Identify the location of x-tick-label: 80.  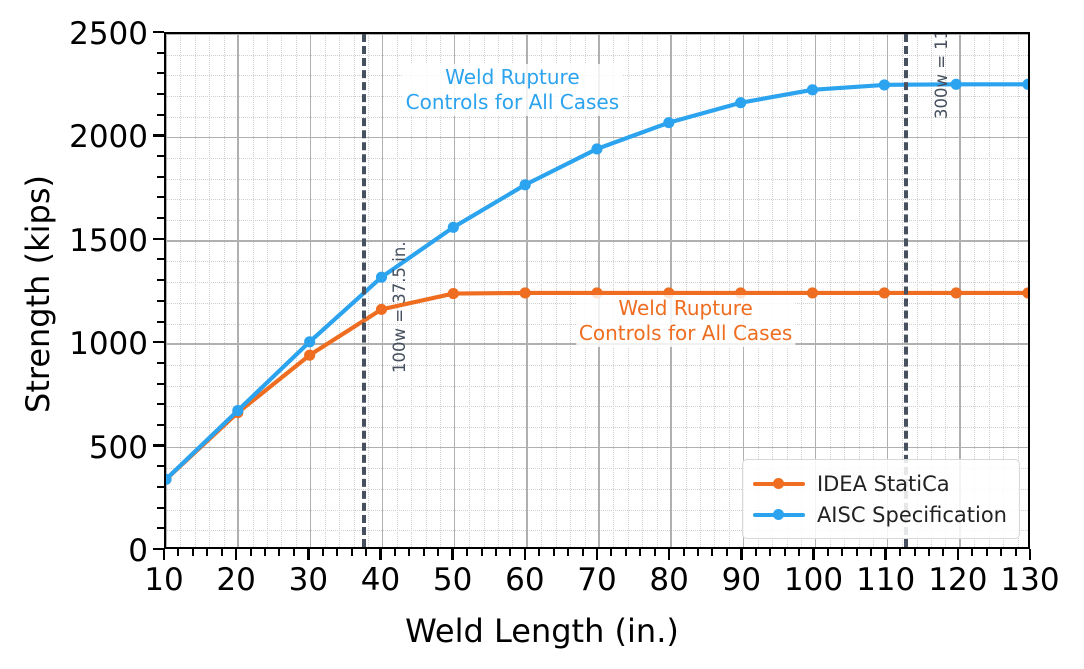
(669, 580).